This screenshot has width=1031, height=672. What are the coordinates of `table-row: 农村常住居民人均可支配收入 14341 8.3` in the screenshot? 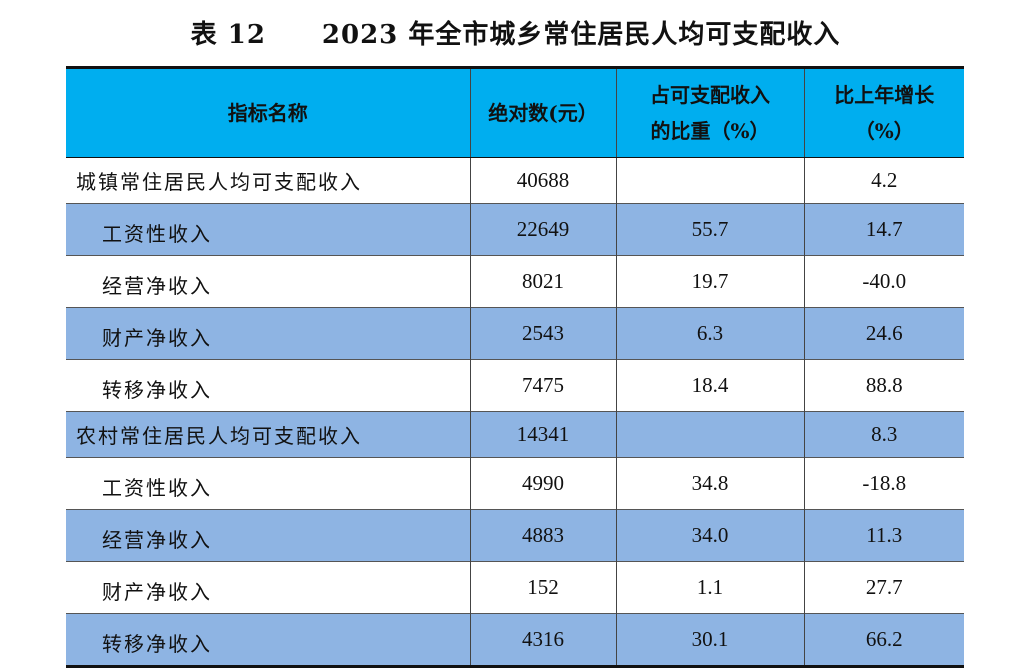 It's located at (515, 434).